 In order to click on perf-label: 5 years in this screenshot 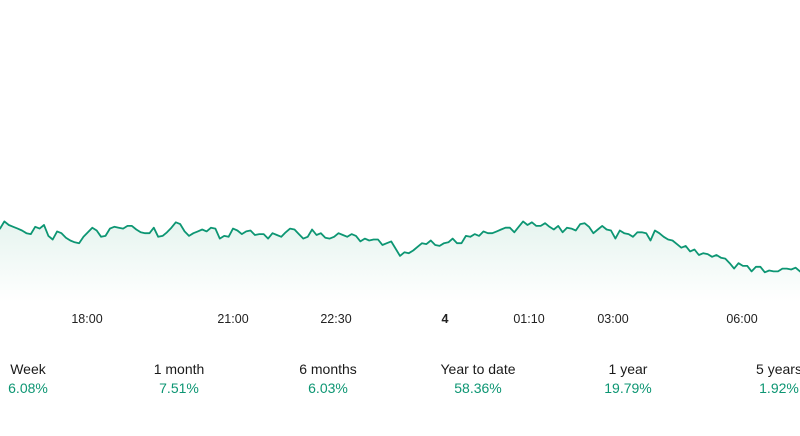, I will do `click(778, 369)`.